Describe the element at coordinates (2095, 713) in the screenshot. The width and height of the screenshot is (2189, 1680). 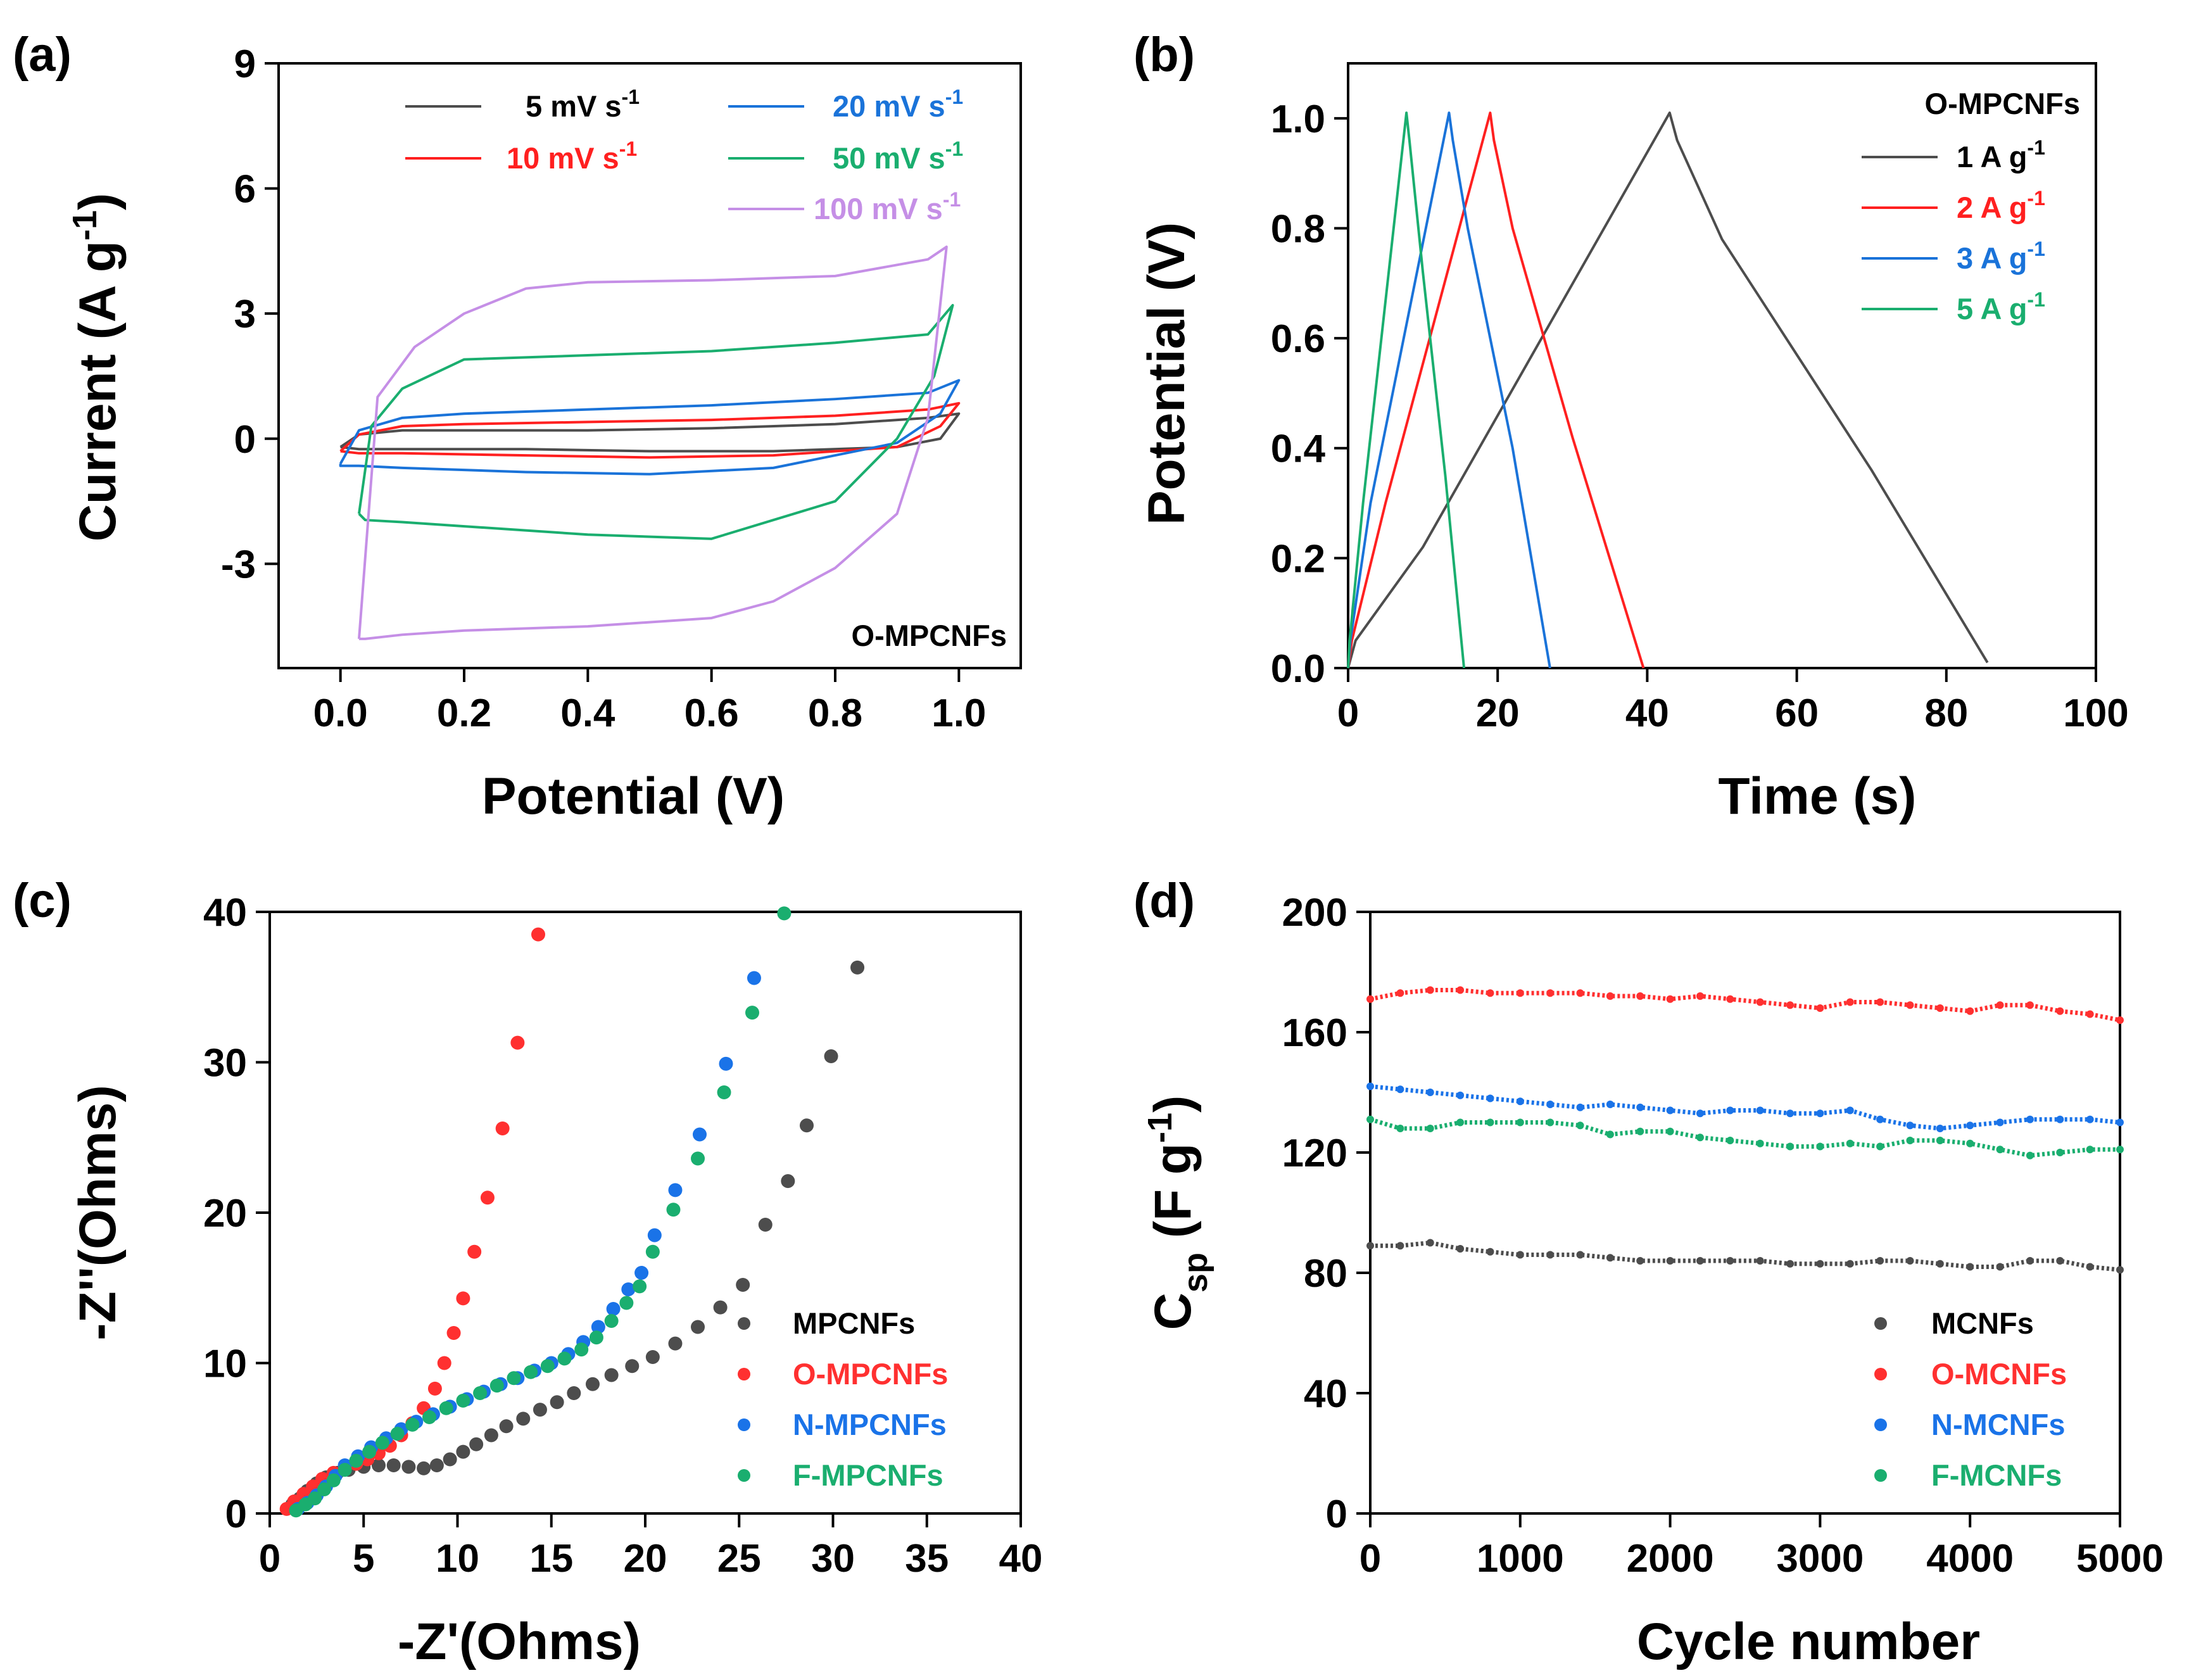
I see `panel-b-x-tick-label: 100` at that location.